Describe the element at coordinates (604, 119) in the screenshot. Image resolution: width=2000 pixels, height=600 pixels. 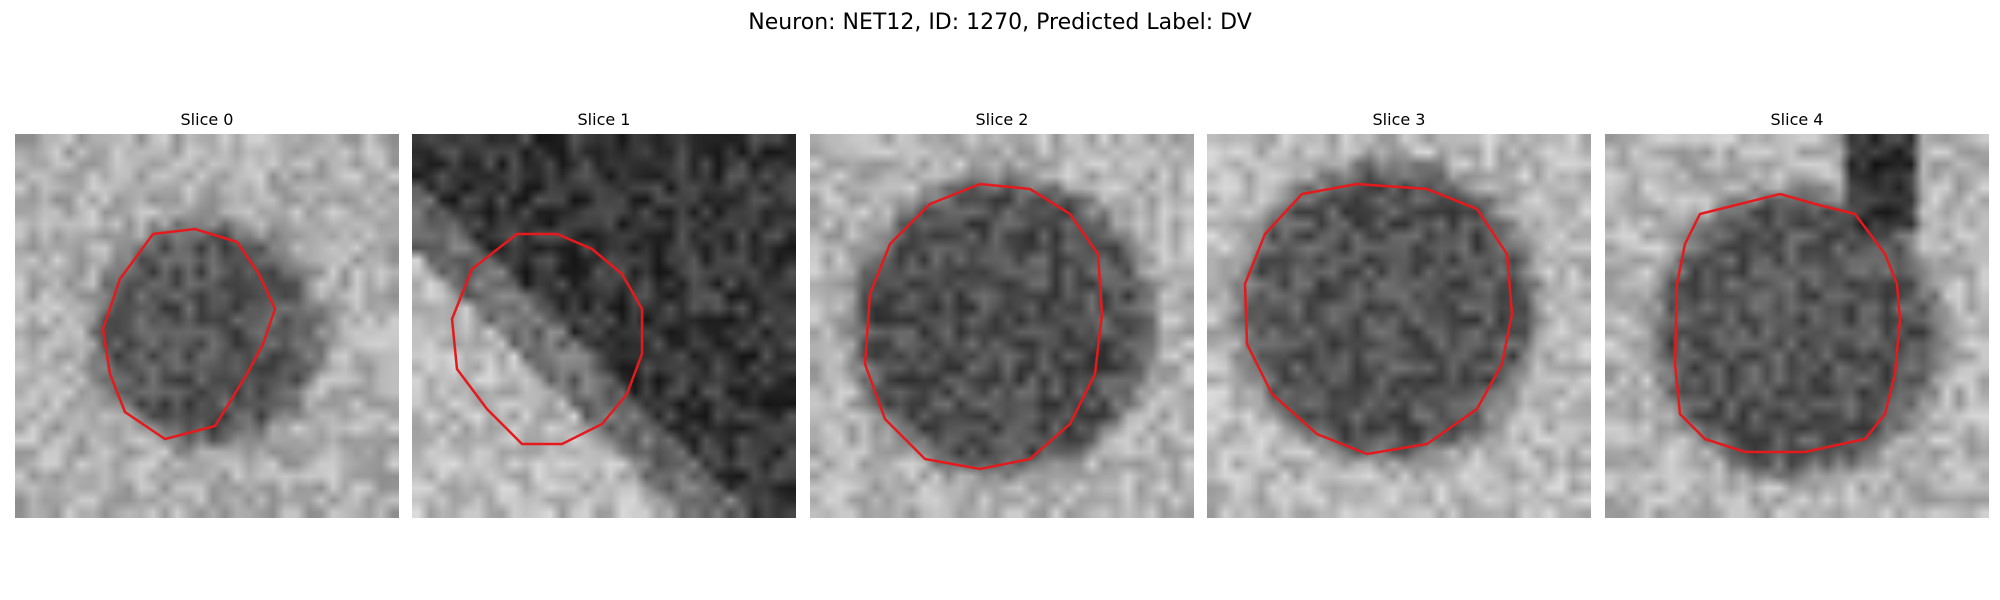
I see `slice-title-1: Slice 1` at that location.